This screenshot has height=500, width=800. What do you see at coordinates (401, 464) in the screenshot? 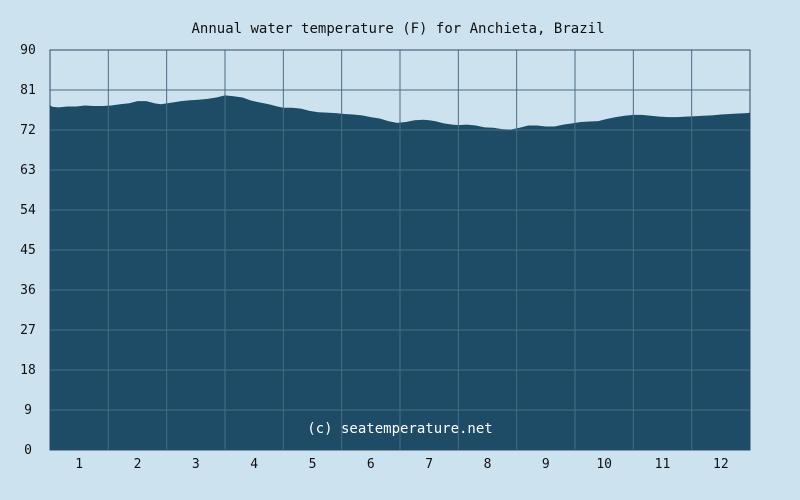
I see `x-axis-ticks: 1 2 3 4 5 6 7 8 9 10 11 12` at bounding box center [401, 464].